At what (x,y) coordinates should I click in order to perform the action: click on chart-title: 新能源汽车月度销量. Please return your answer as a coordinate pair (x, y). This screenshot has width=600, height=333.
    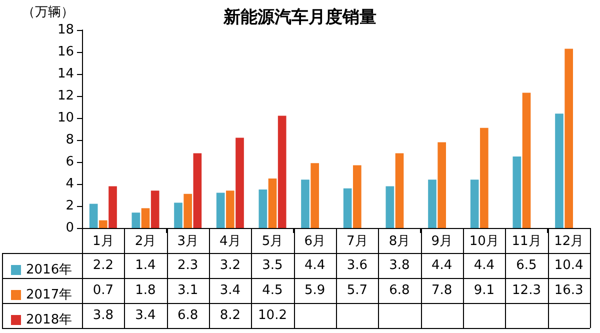
    Looking at the image, I should click on (299, 18).